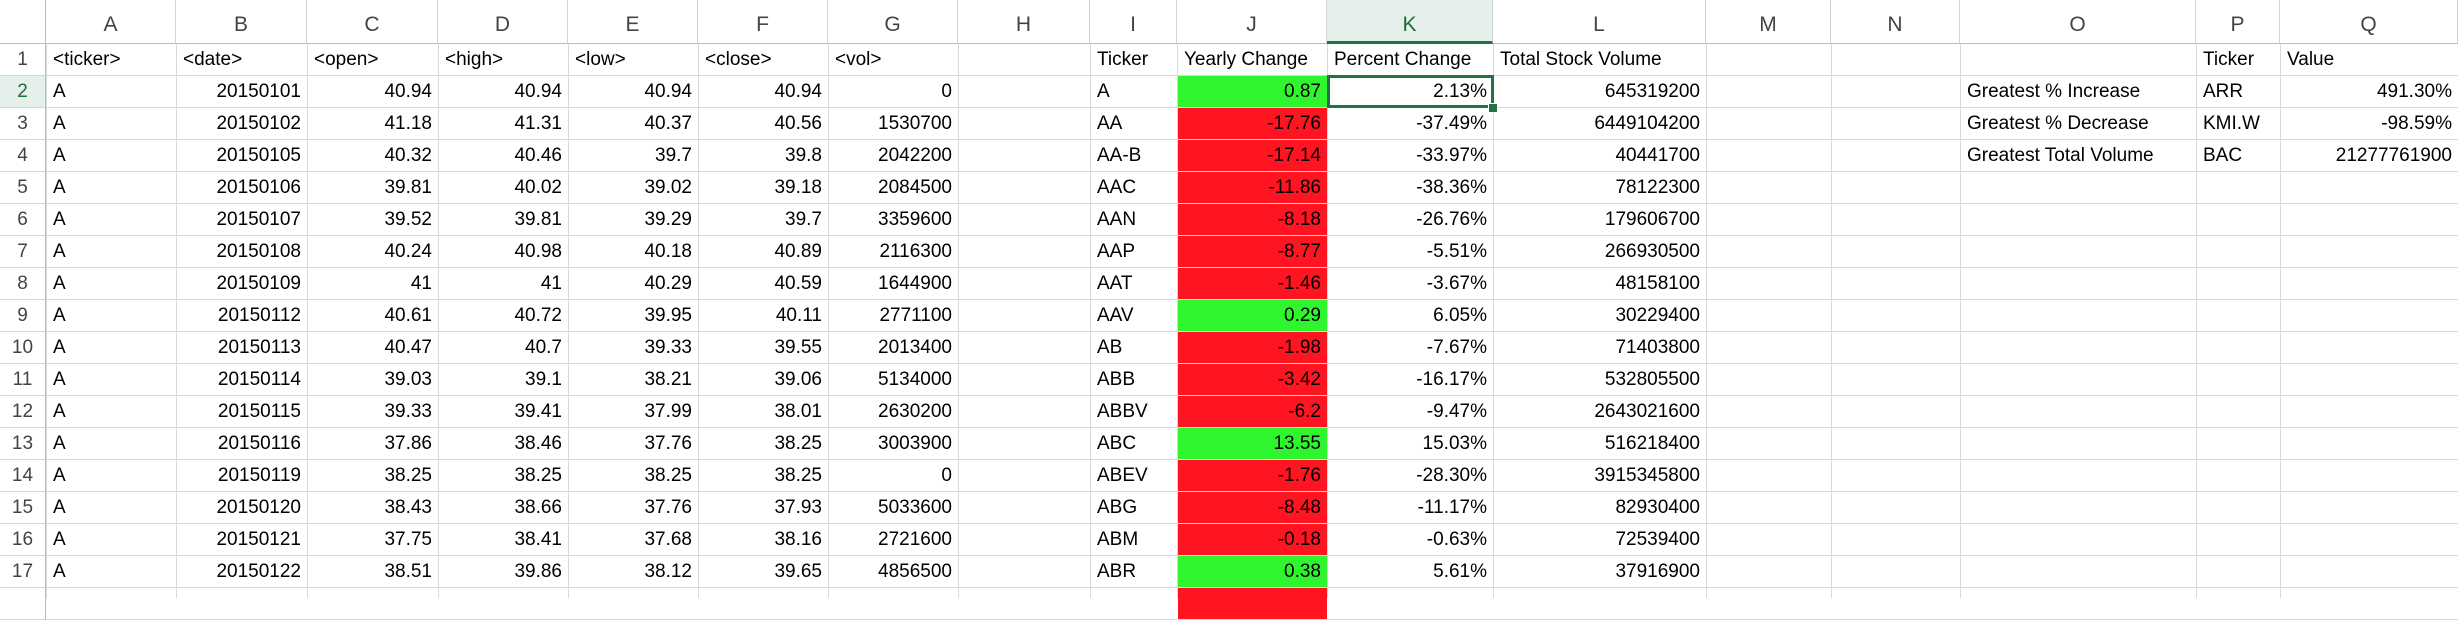 The width and height of the screenshot is (2458, 620). I want to click on raw-data-cell: 39.86, so click(538, 571).